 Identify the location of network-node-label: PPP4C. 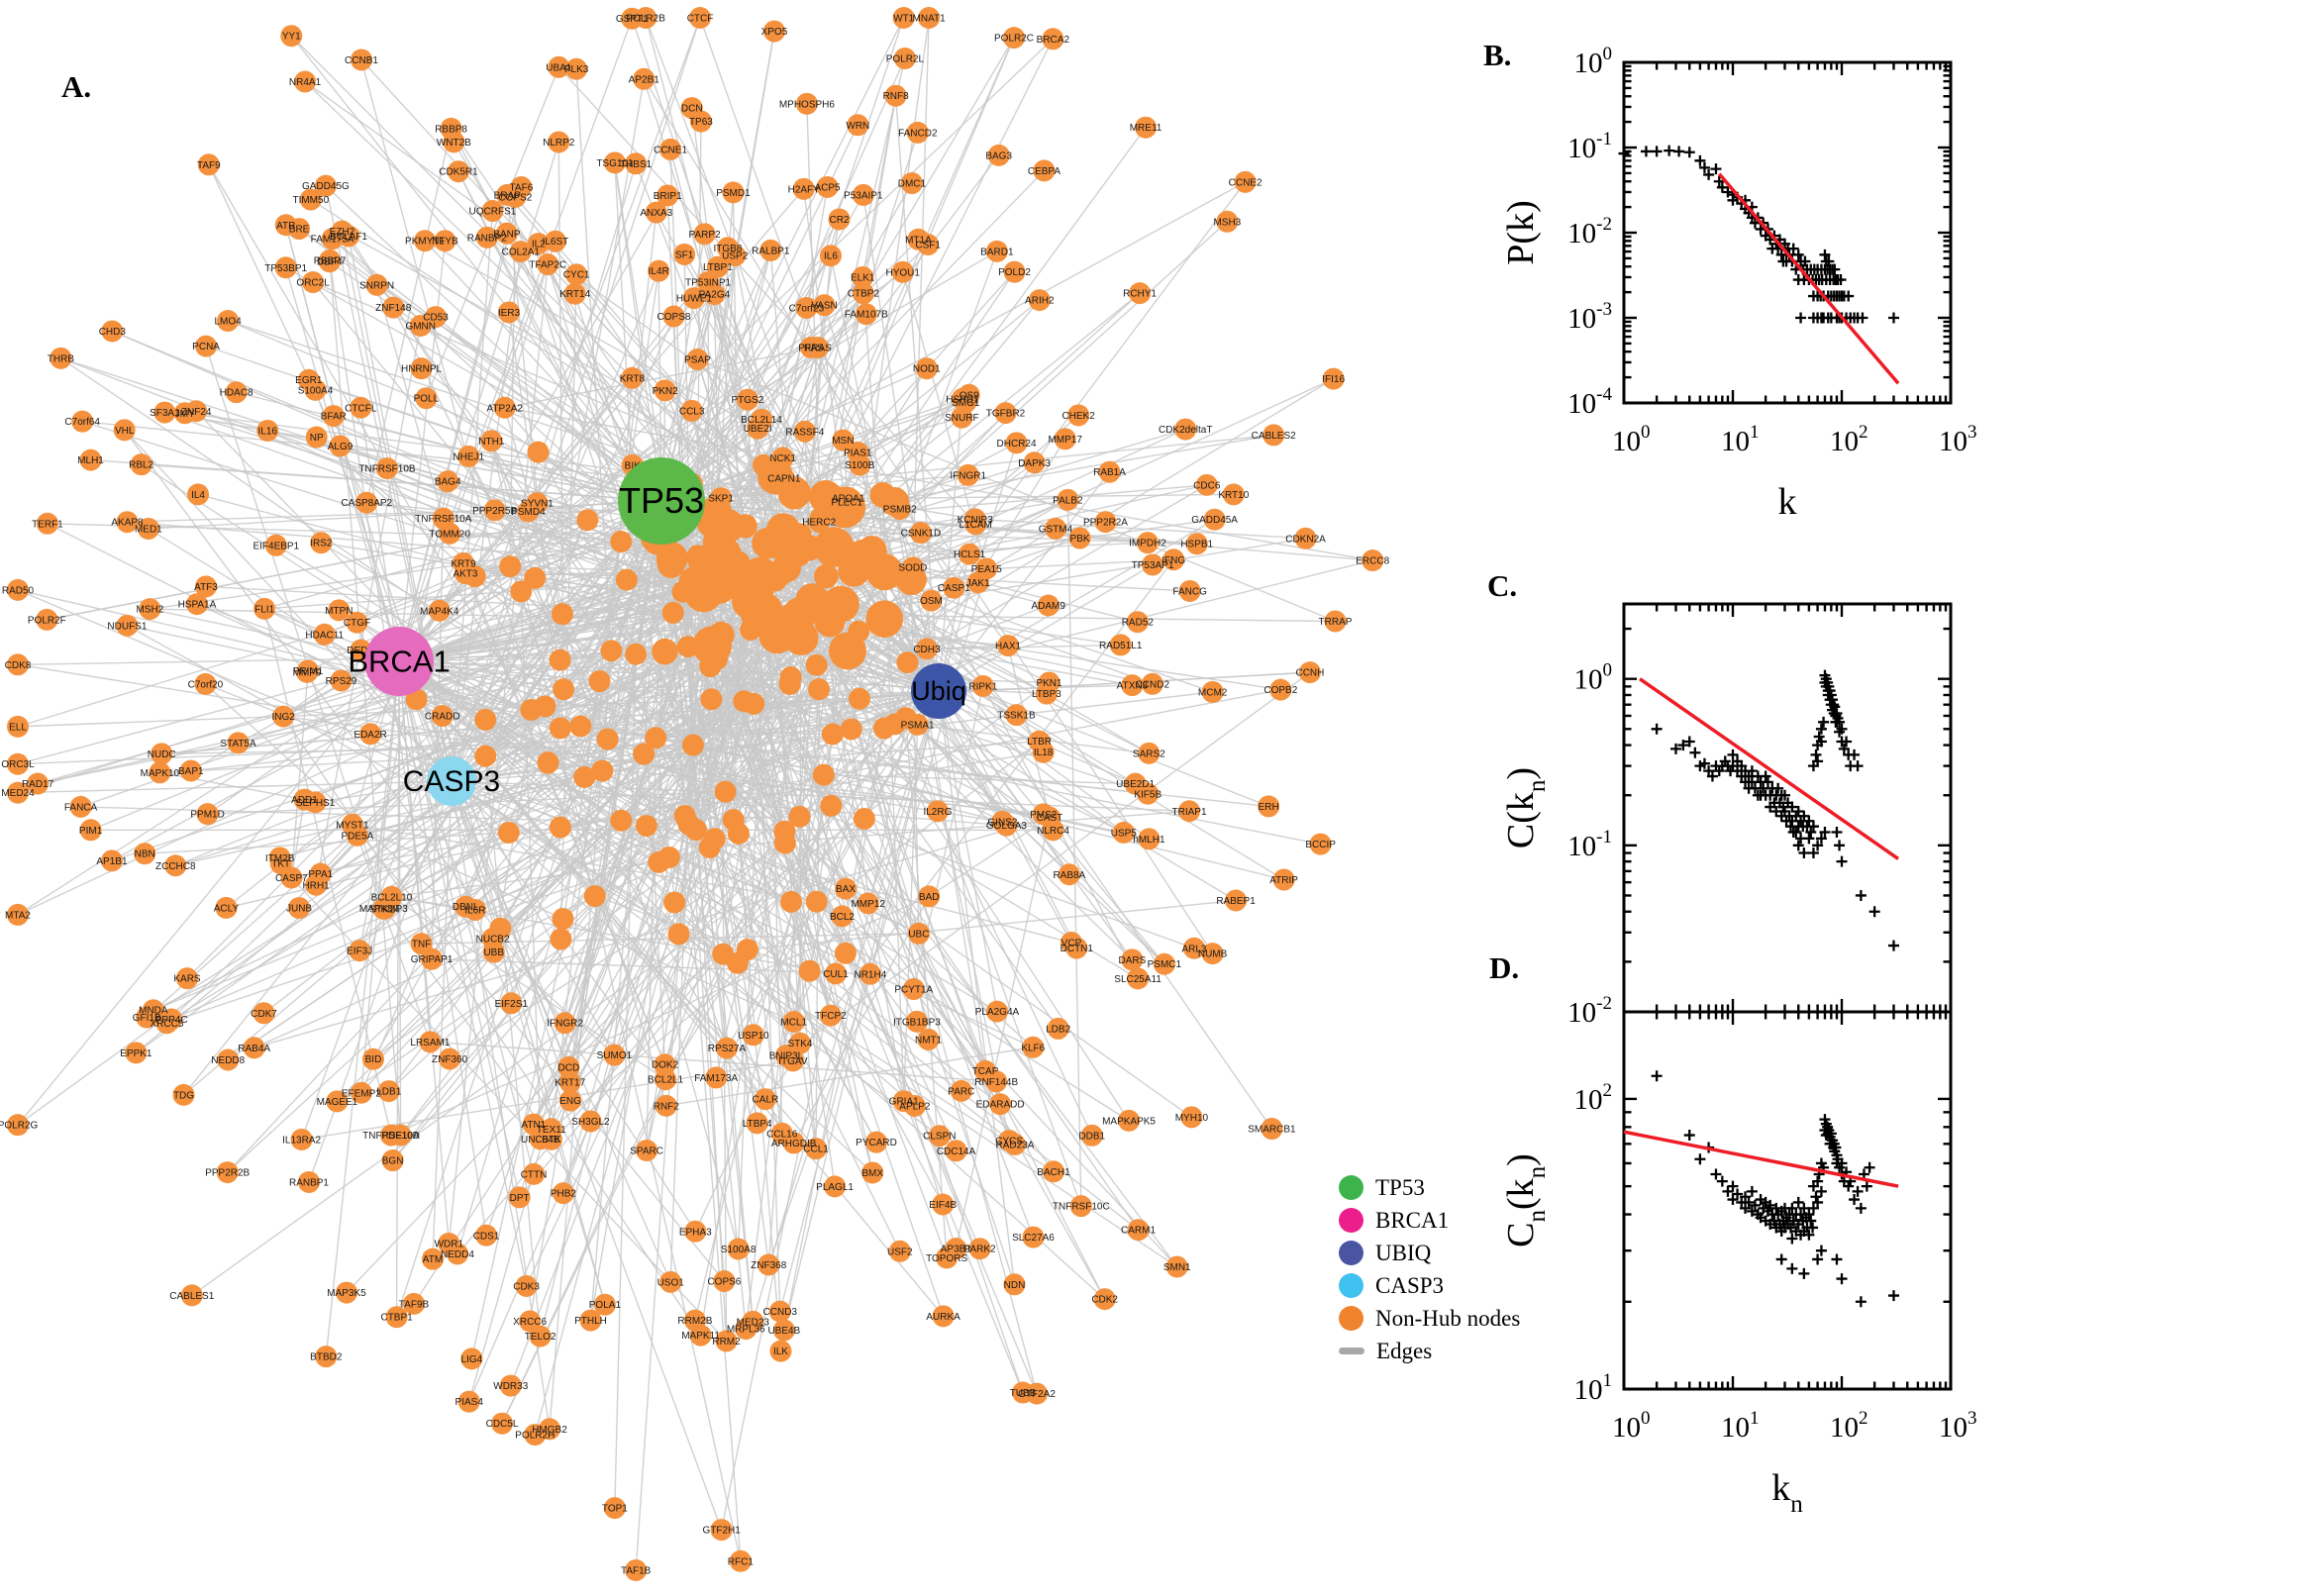
(171, 1021).